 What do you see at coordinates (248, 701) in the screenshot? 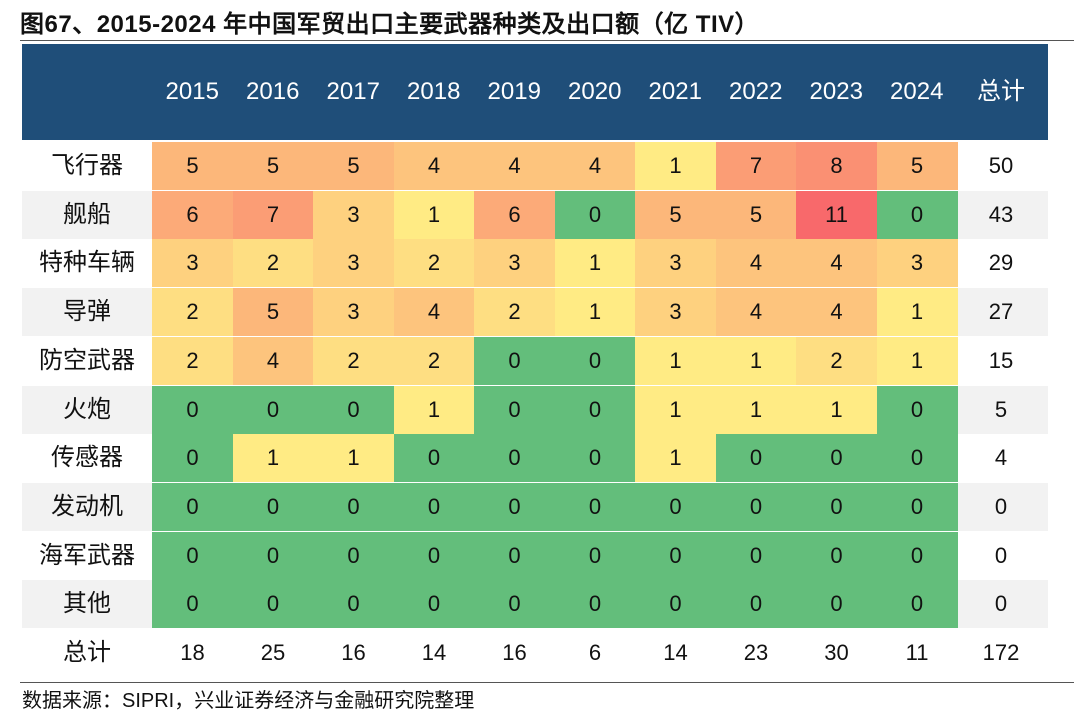
I see `source-note: 数据来源：SIPRI，兴业证券经济与金融研究院整理` at bounding box center [248, 701].